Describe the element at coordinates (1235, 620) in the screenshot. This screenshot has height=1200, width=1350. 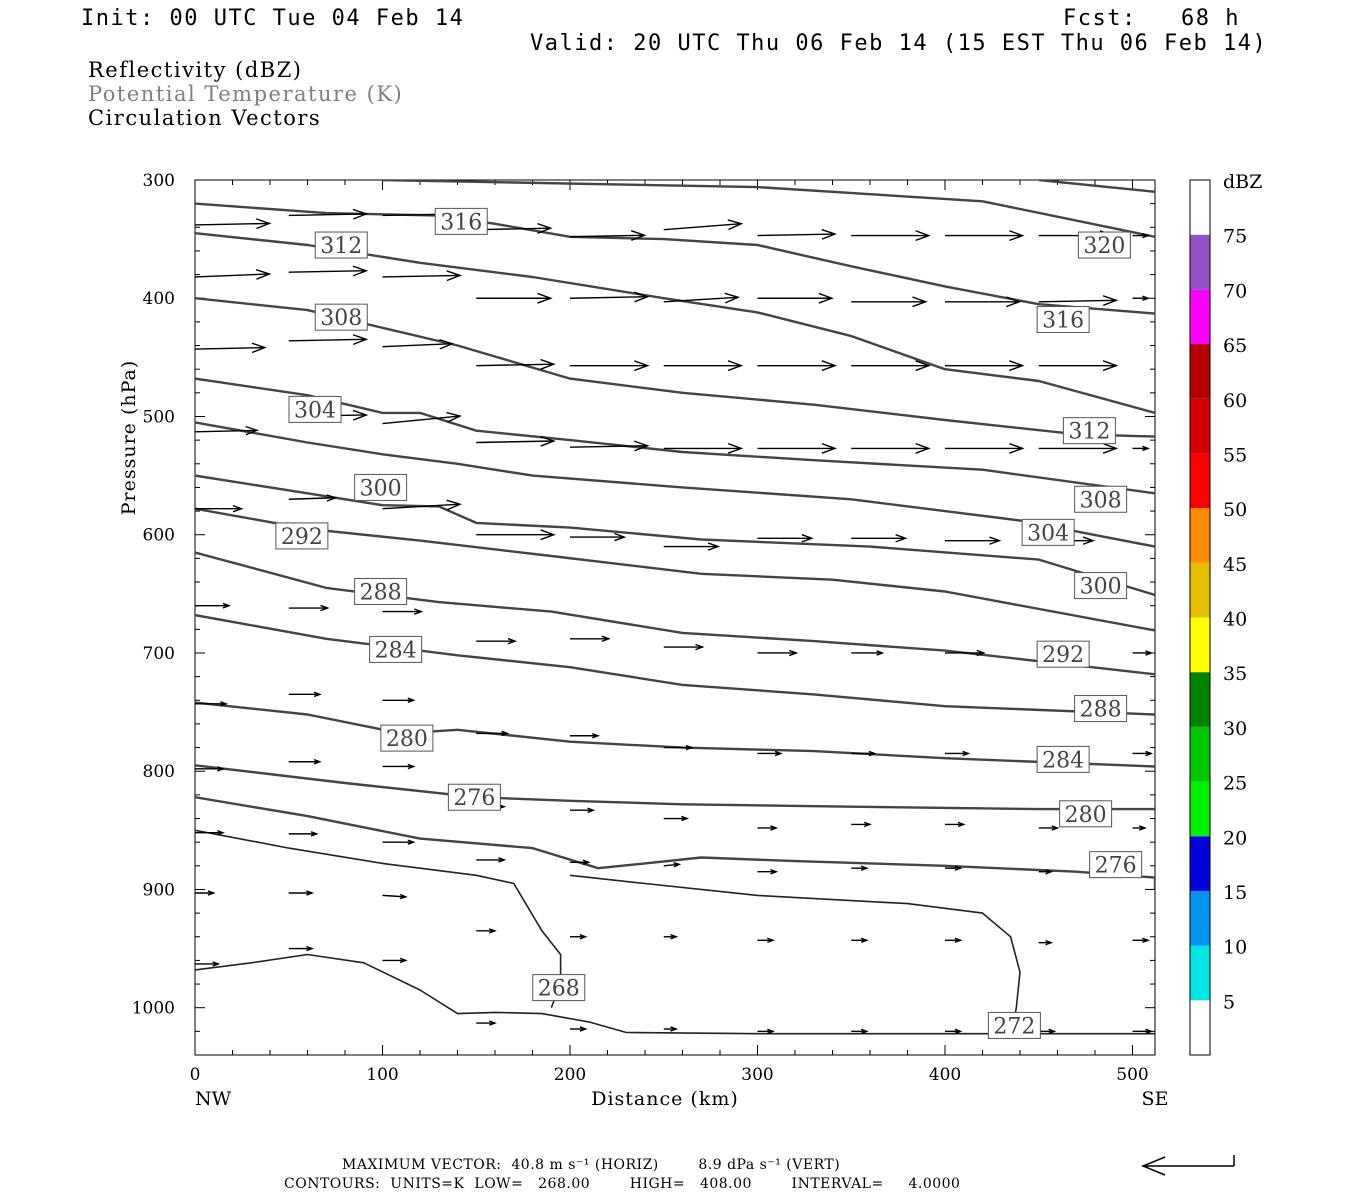
I see `colorbar-label: 40` at that location.